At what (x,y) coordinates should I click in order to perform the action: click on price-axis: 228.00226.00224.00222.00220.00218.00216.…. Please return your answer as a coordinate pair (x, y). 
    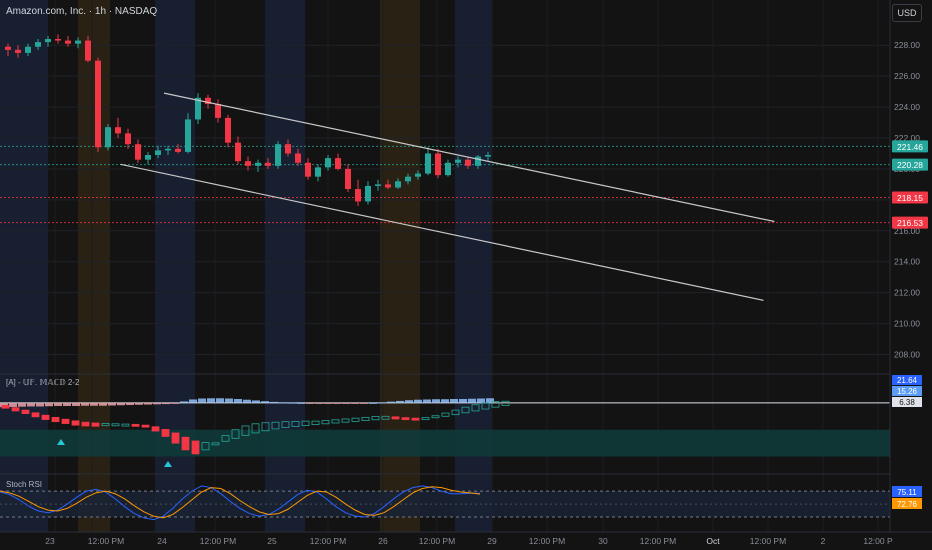
    Looking at the image, I should click on (910, 275).